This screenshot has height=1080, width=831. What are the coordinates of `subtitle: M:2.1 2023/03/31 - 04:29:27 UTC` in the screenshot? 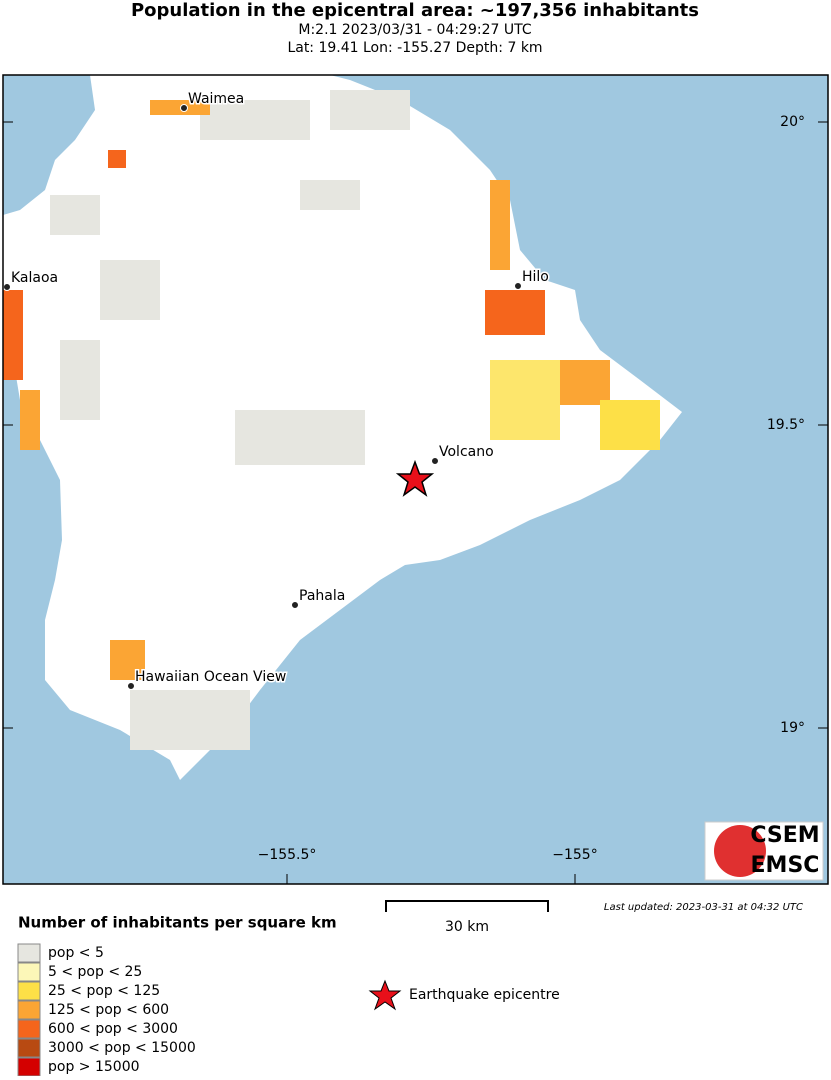 It's located at (414, 30).